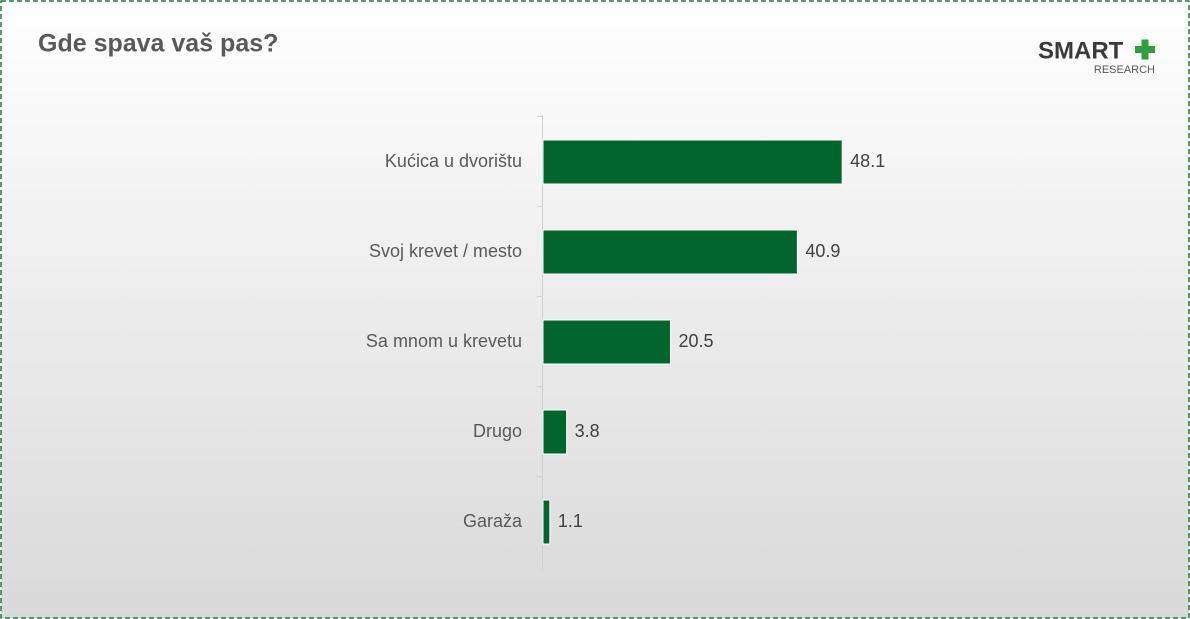  What do you see at coordinates (867, 161) in the screenshot?
I see `value-label: 48.1` at bounding box center [867, 161].